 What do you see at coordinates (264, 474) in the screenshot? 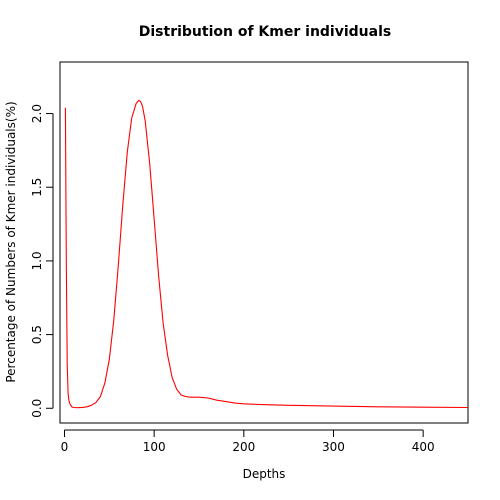
I see `x-axis-label: Depths` at bounding box center [264, 474].